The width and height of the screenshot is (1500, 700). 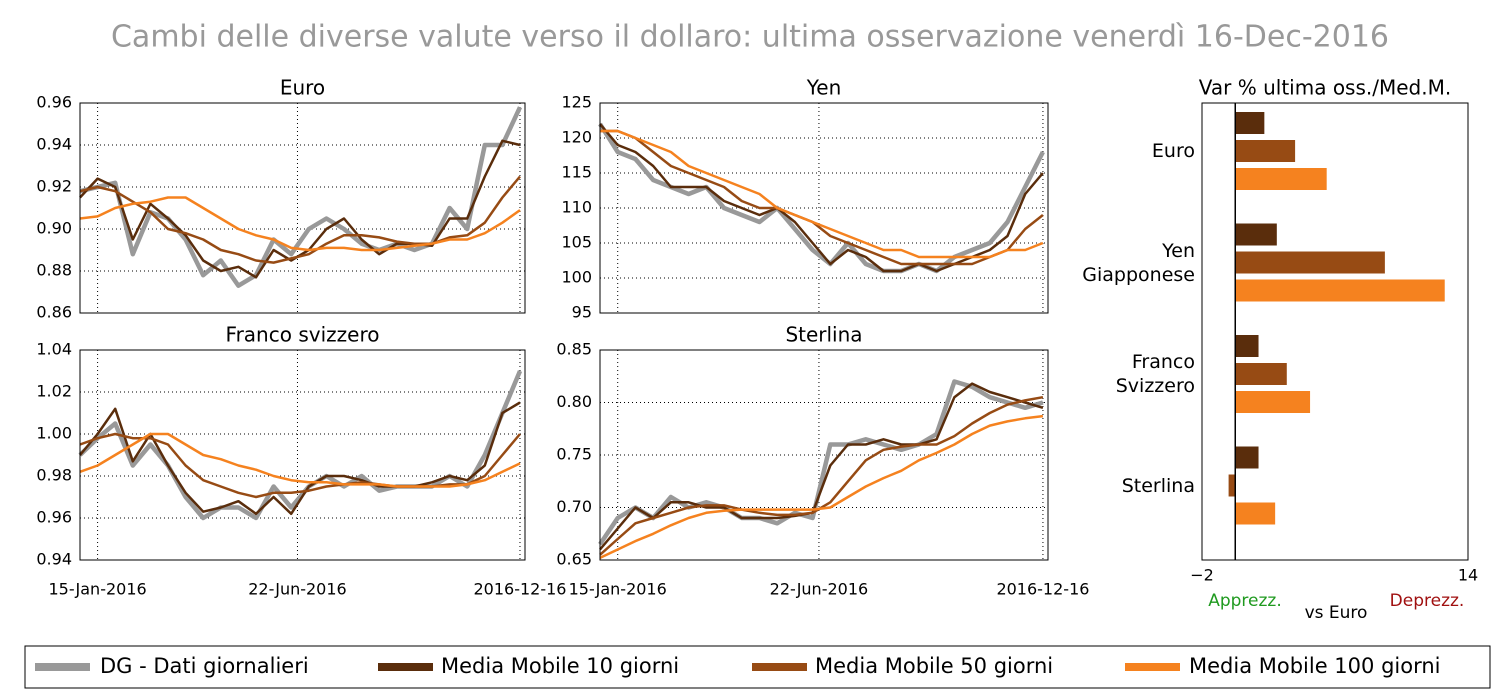 What do you see at coordinates (1427, 601) in the screenshot?
I see `annotation: Deprezz.` at bounding box center [1427, 601].